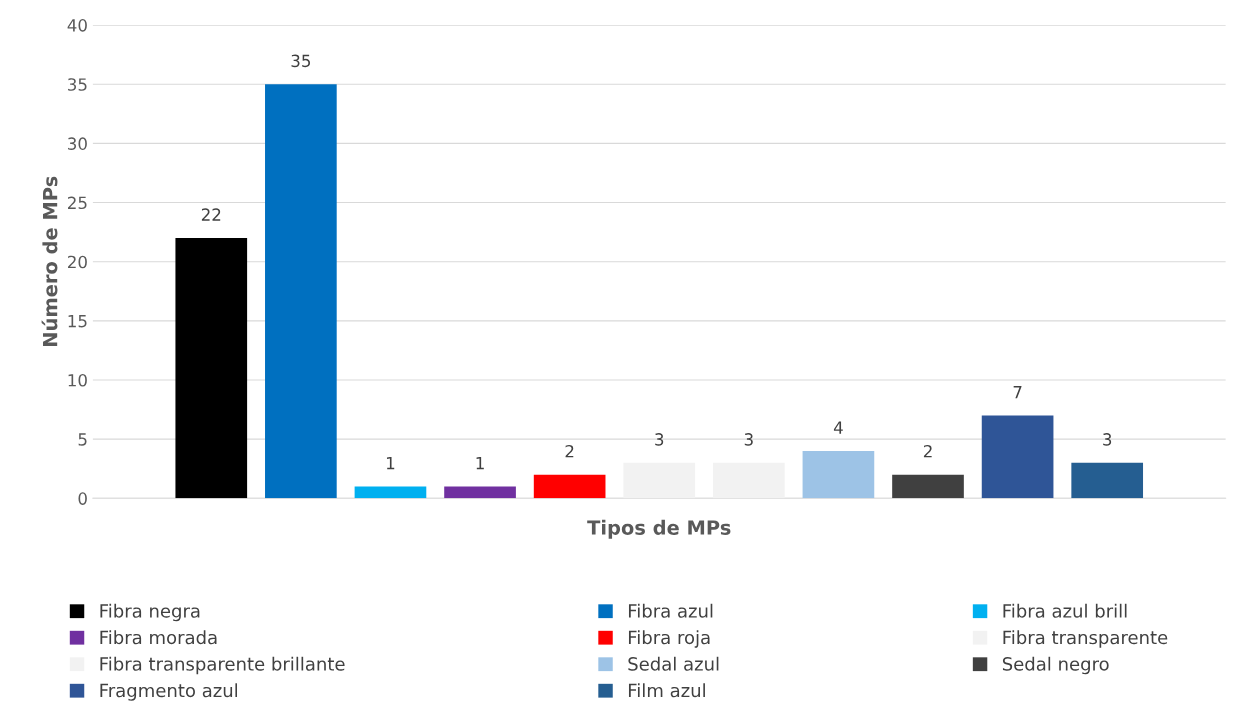 Image resolution: width=1238 pixels, height=717 pixels. What do you see at coordinates (301, 61) in the screenshot?
I see `data-label: 35` at bounding box center [301, 61].